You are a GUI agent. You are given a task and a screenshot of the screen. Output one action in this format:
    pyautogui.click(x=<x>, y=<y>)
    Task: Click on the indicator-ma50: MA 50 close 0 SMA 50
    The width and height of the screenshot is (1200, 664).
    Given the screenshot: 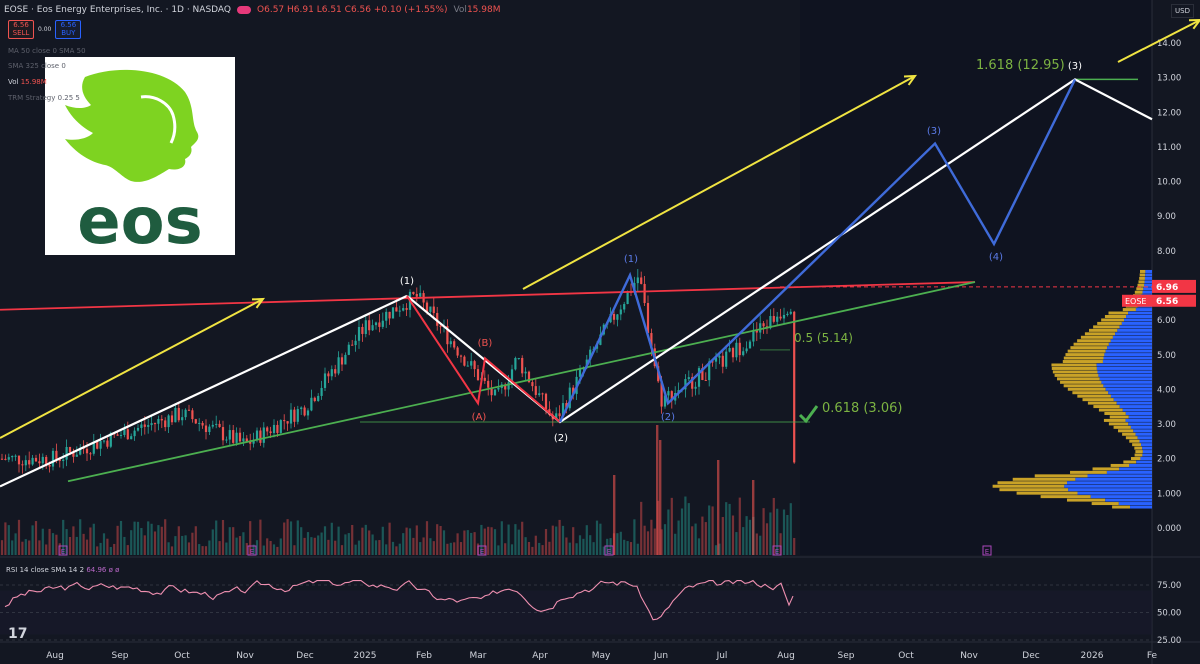 What is the action you would take?
    pyautogui.click(x=47, y=51)
    